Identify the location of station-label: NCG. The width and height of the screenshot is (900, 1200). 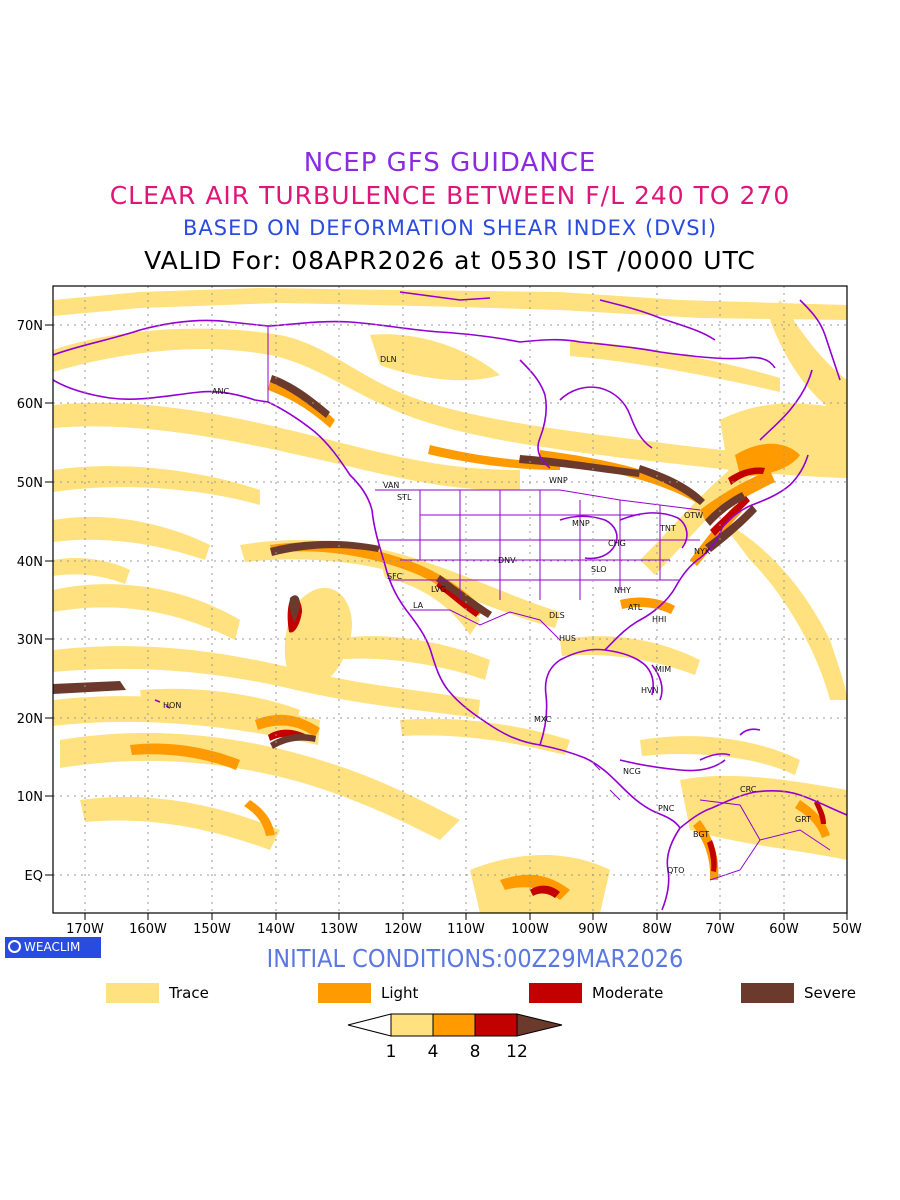
(632, 771).